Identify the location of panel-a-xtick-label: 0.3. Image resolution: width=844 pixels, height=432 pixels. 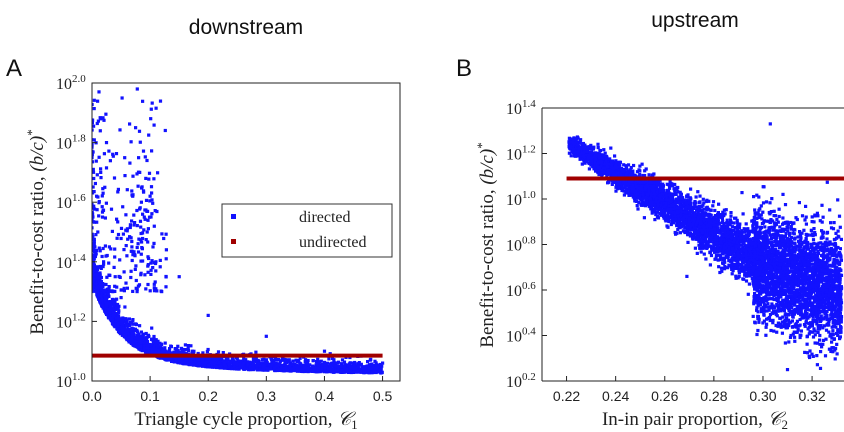
(267, 396).